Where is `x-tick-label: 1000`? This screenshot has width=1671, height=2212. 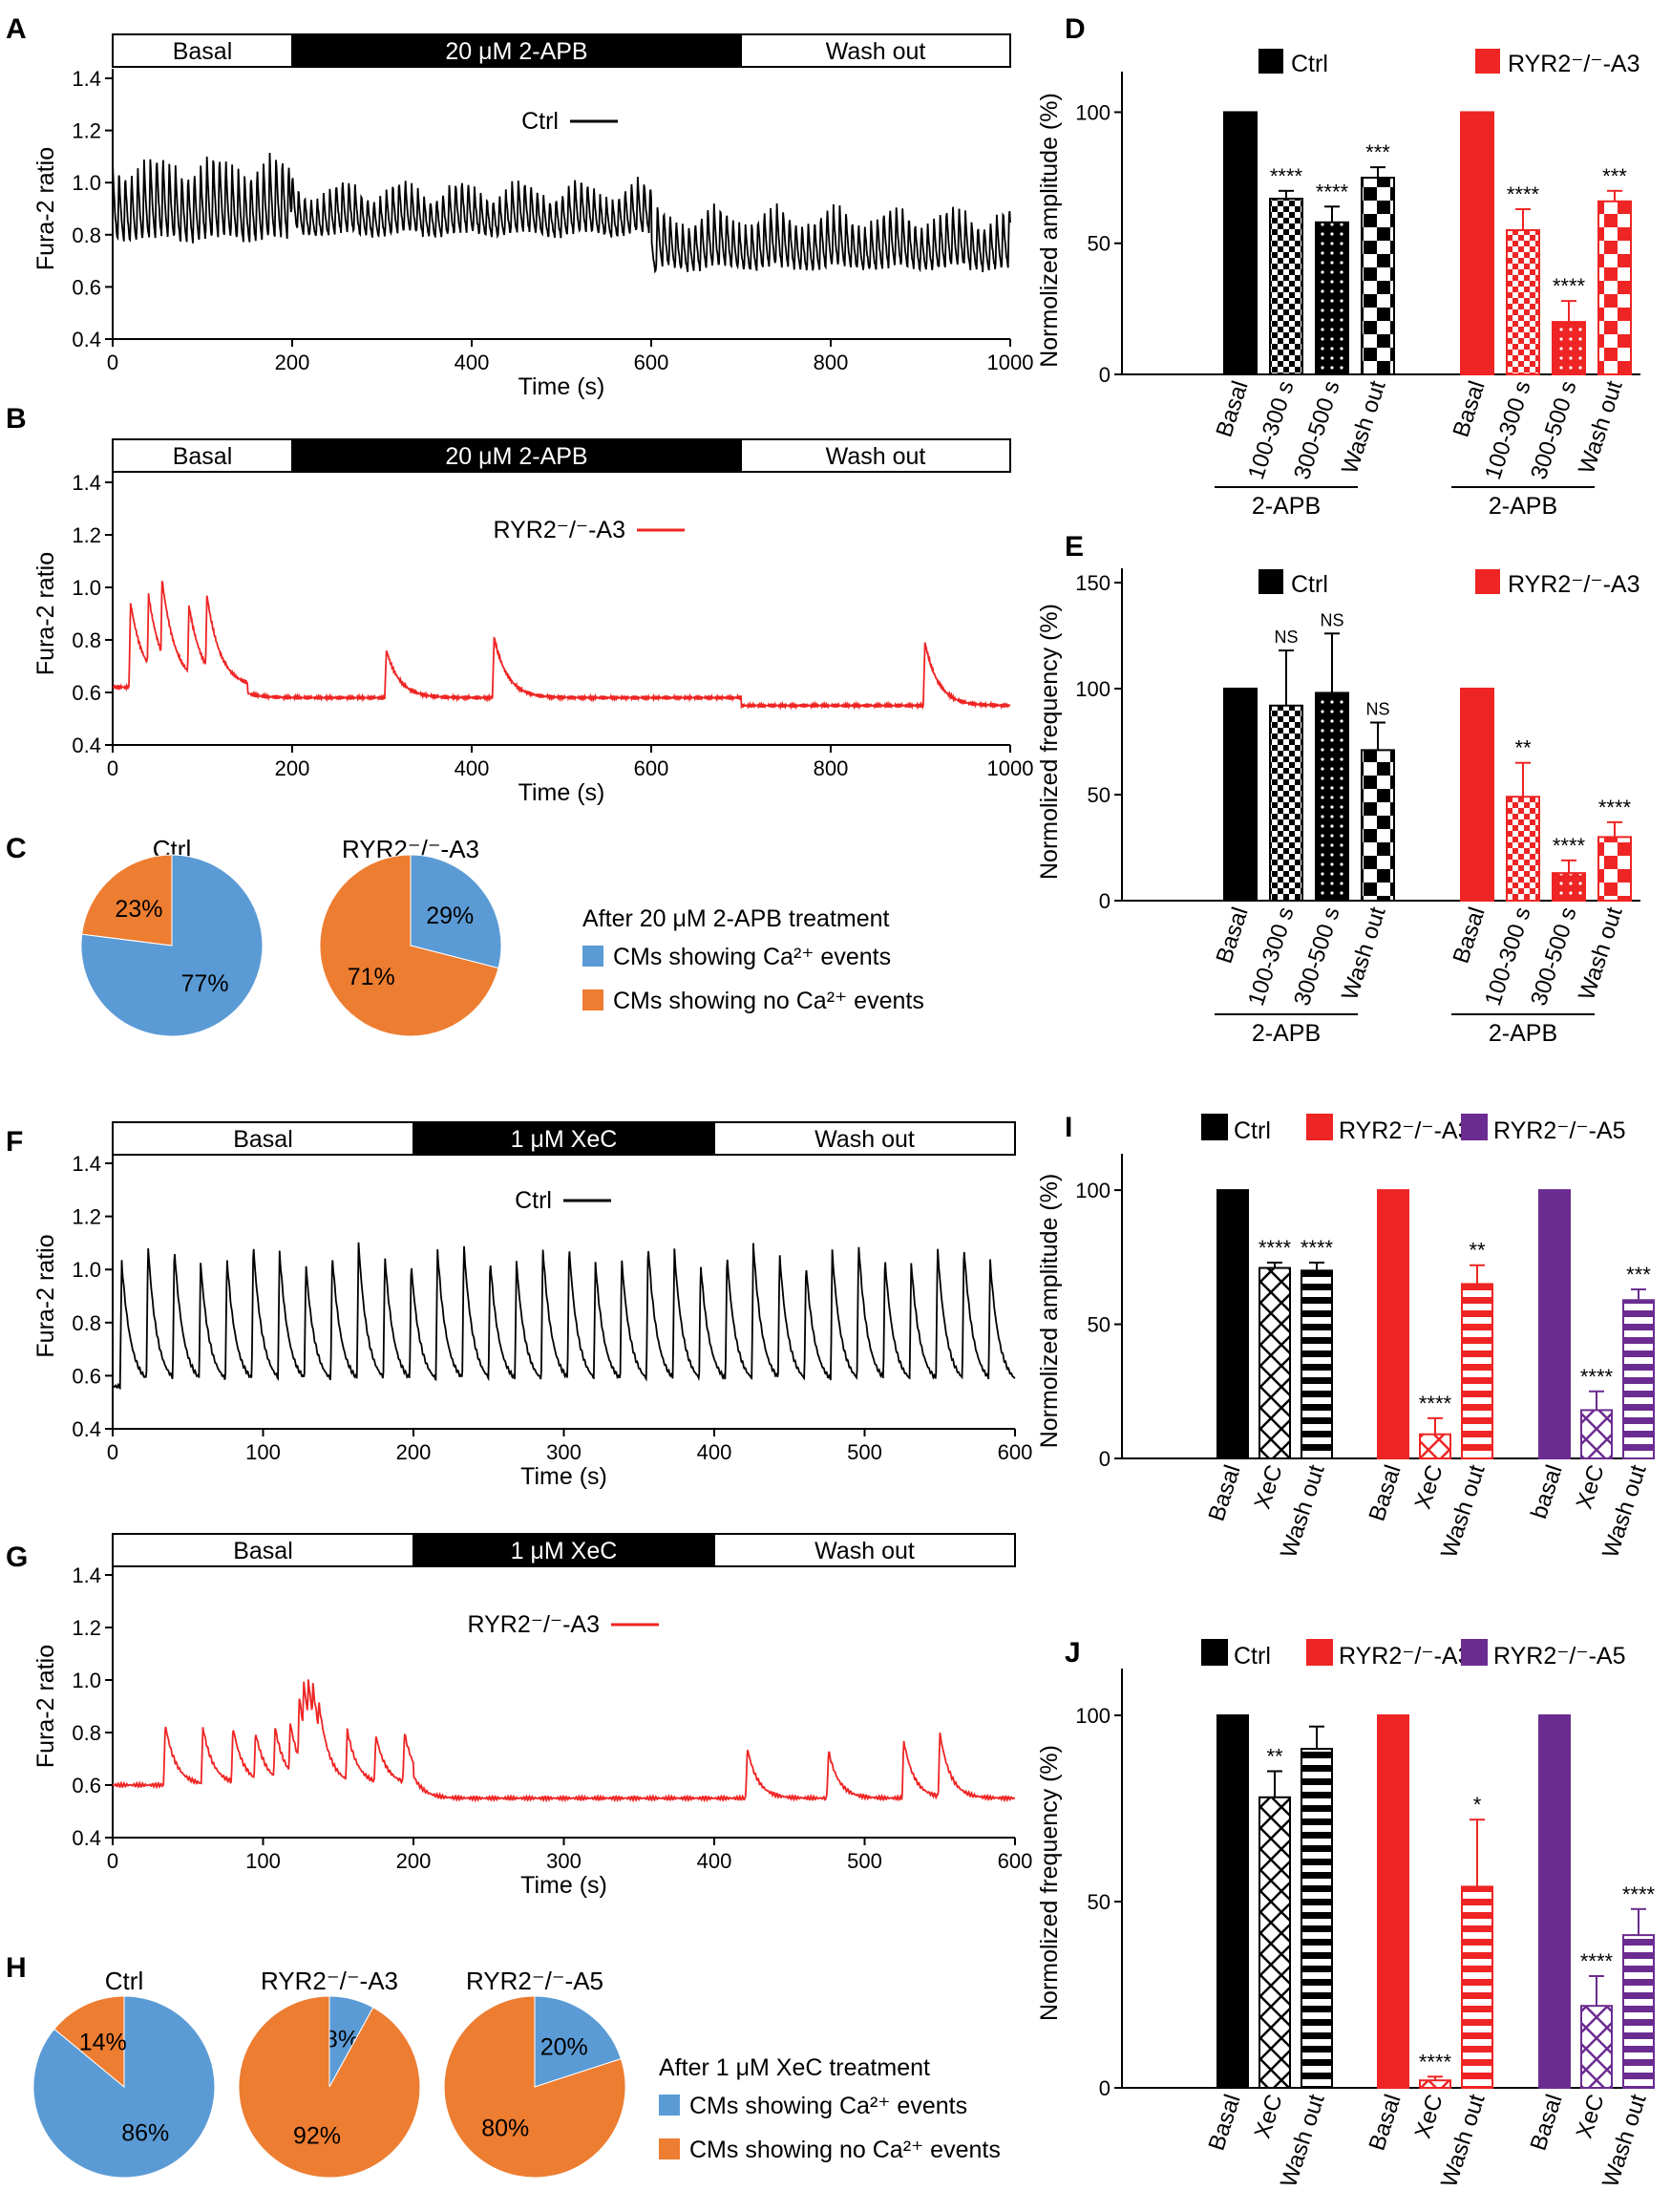
x-tick-label: 1000 is located at coordinates (1011, 362).